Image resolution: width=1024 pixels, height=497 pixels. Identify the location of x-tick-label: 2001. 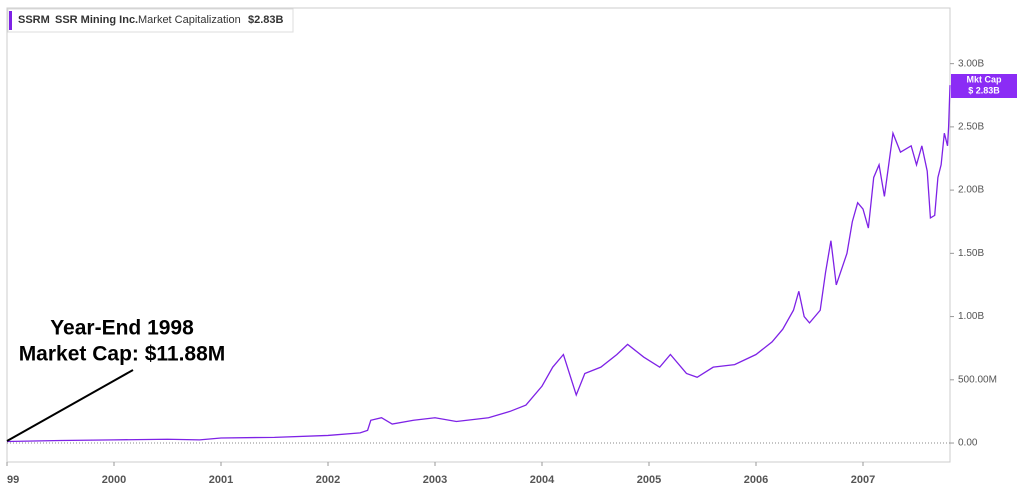
(221, 480).